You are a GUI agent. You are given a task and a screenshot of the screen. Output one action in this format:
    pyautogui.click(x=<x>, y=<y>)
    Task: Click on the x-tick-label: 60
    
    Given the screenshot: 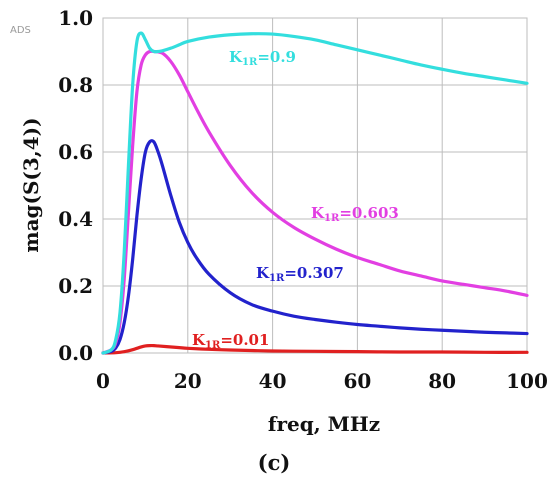 What is the action you would take?
    pyautogui.click(x=357, y=381)
    